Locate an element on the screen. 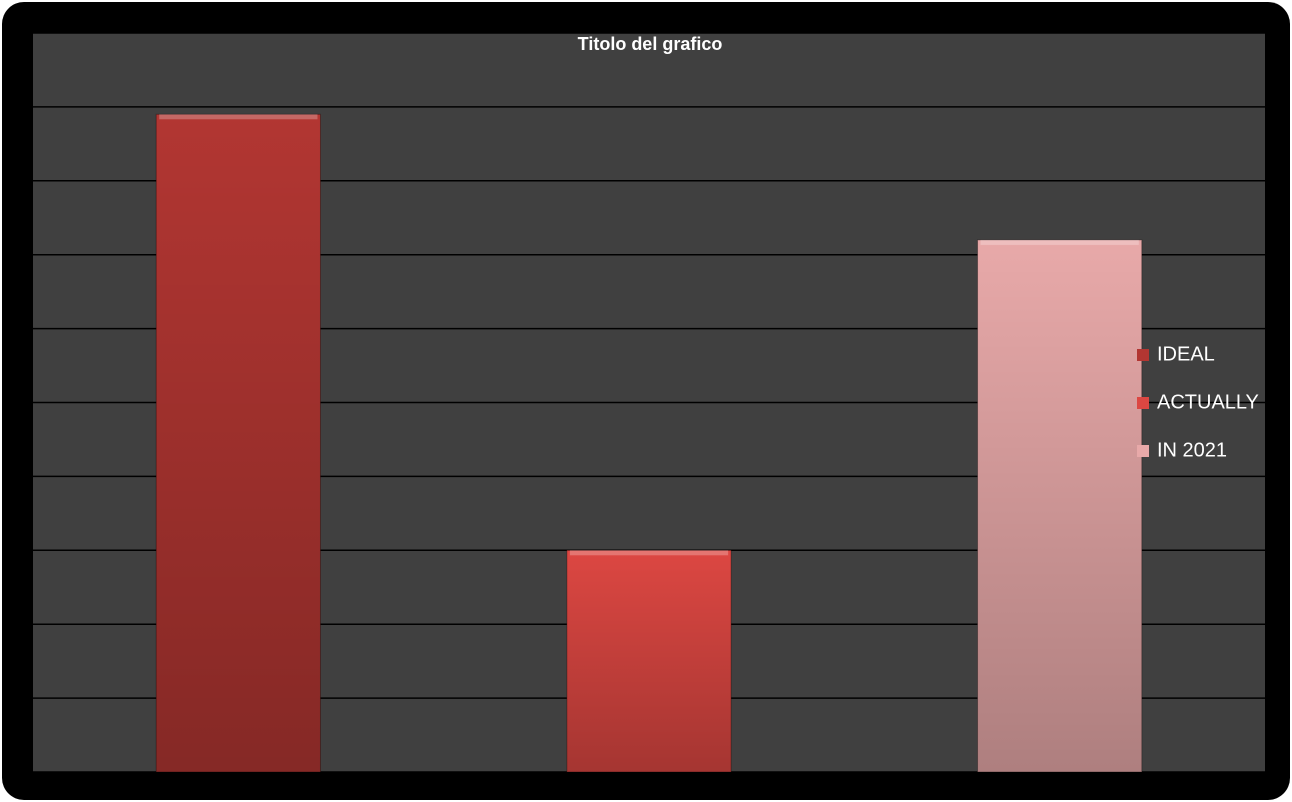  chart-title: Titolo del grafico is located at coordinates (650, 44).